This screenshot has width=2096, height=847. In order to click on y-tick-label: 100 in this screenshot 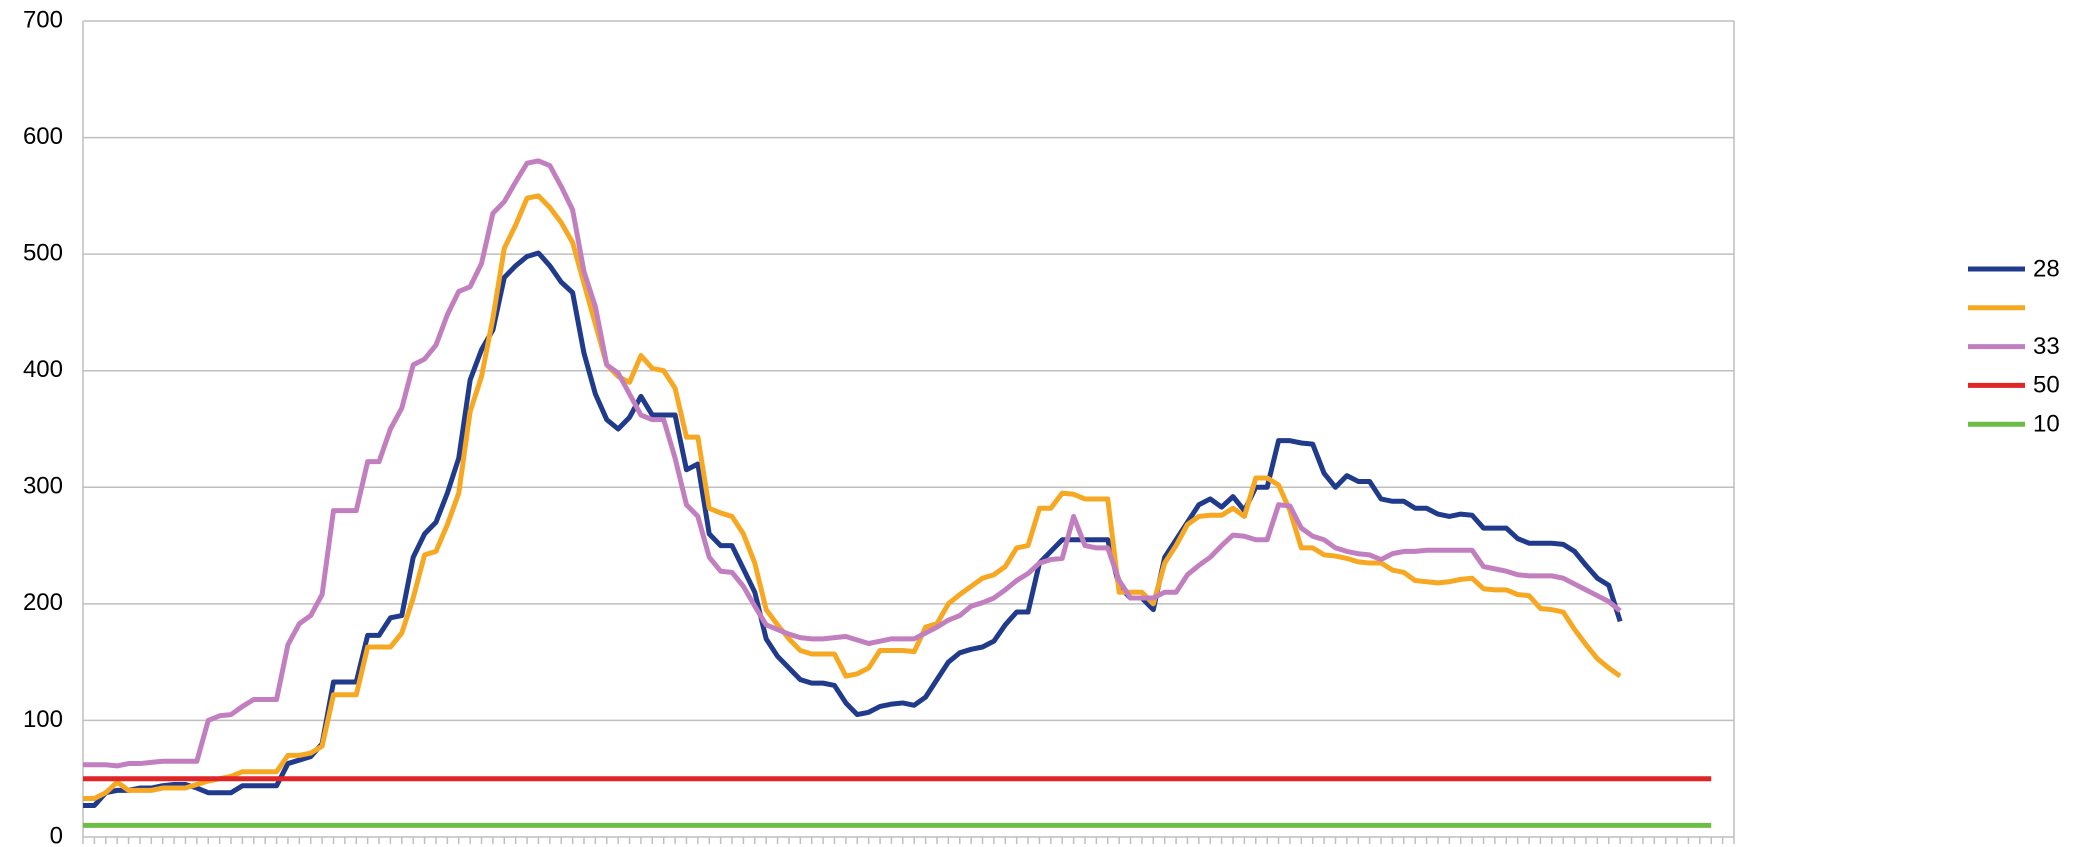, I will do `click(43, 719)`.